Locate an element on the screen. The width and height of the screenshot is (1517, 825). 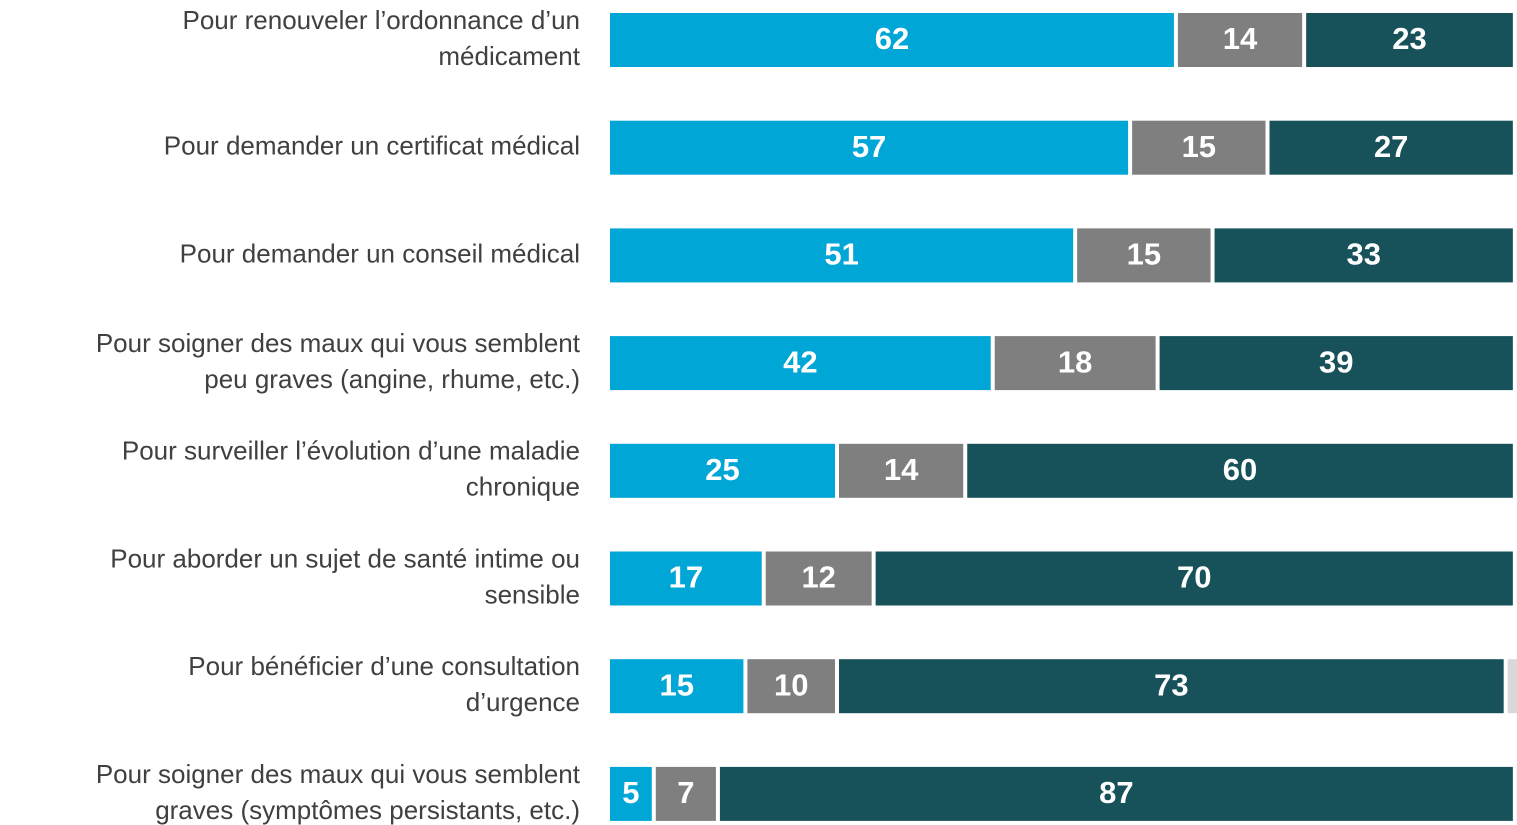
category-label: Pour demander un certificat médical is located at coordinates (372, 146).